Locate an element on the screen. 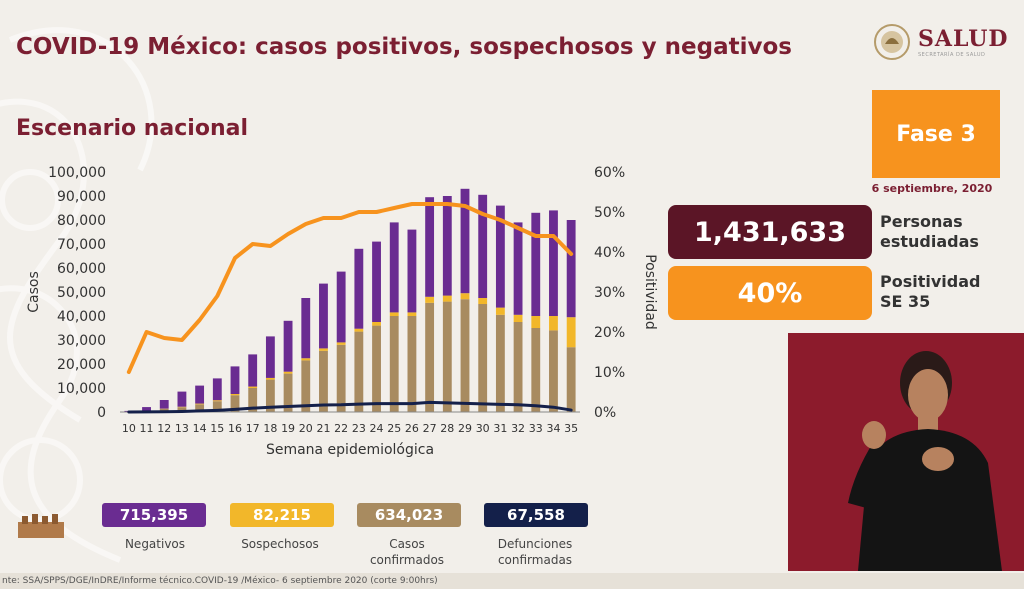 The image size is (1024, 589). y-tick-label: 70,000 is located at coordinates (81, 245).